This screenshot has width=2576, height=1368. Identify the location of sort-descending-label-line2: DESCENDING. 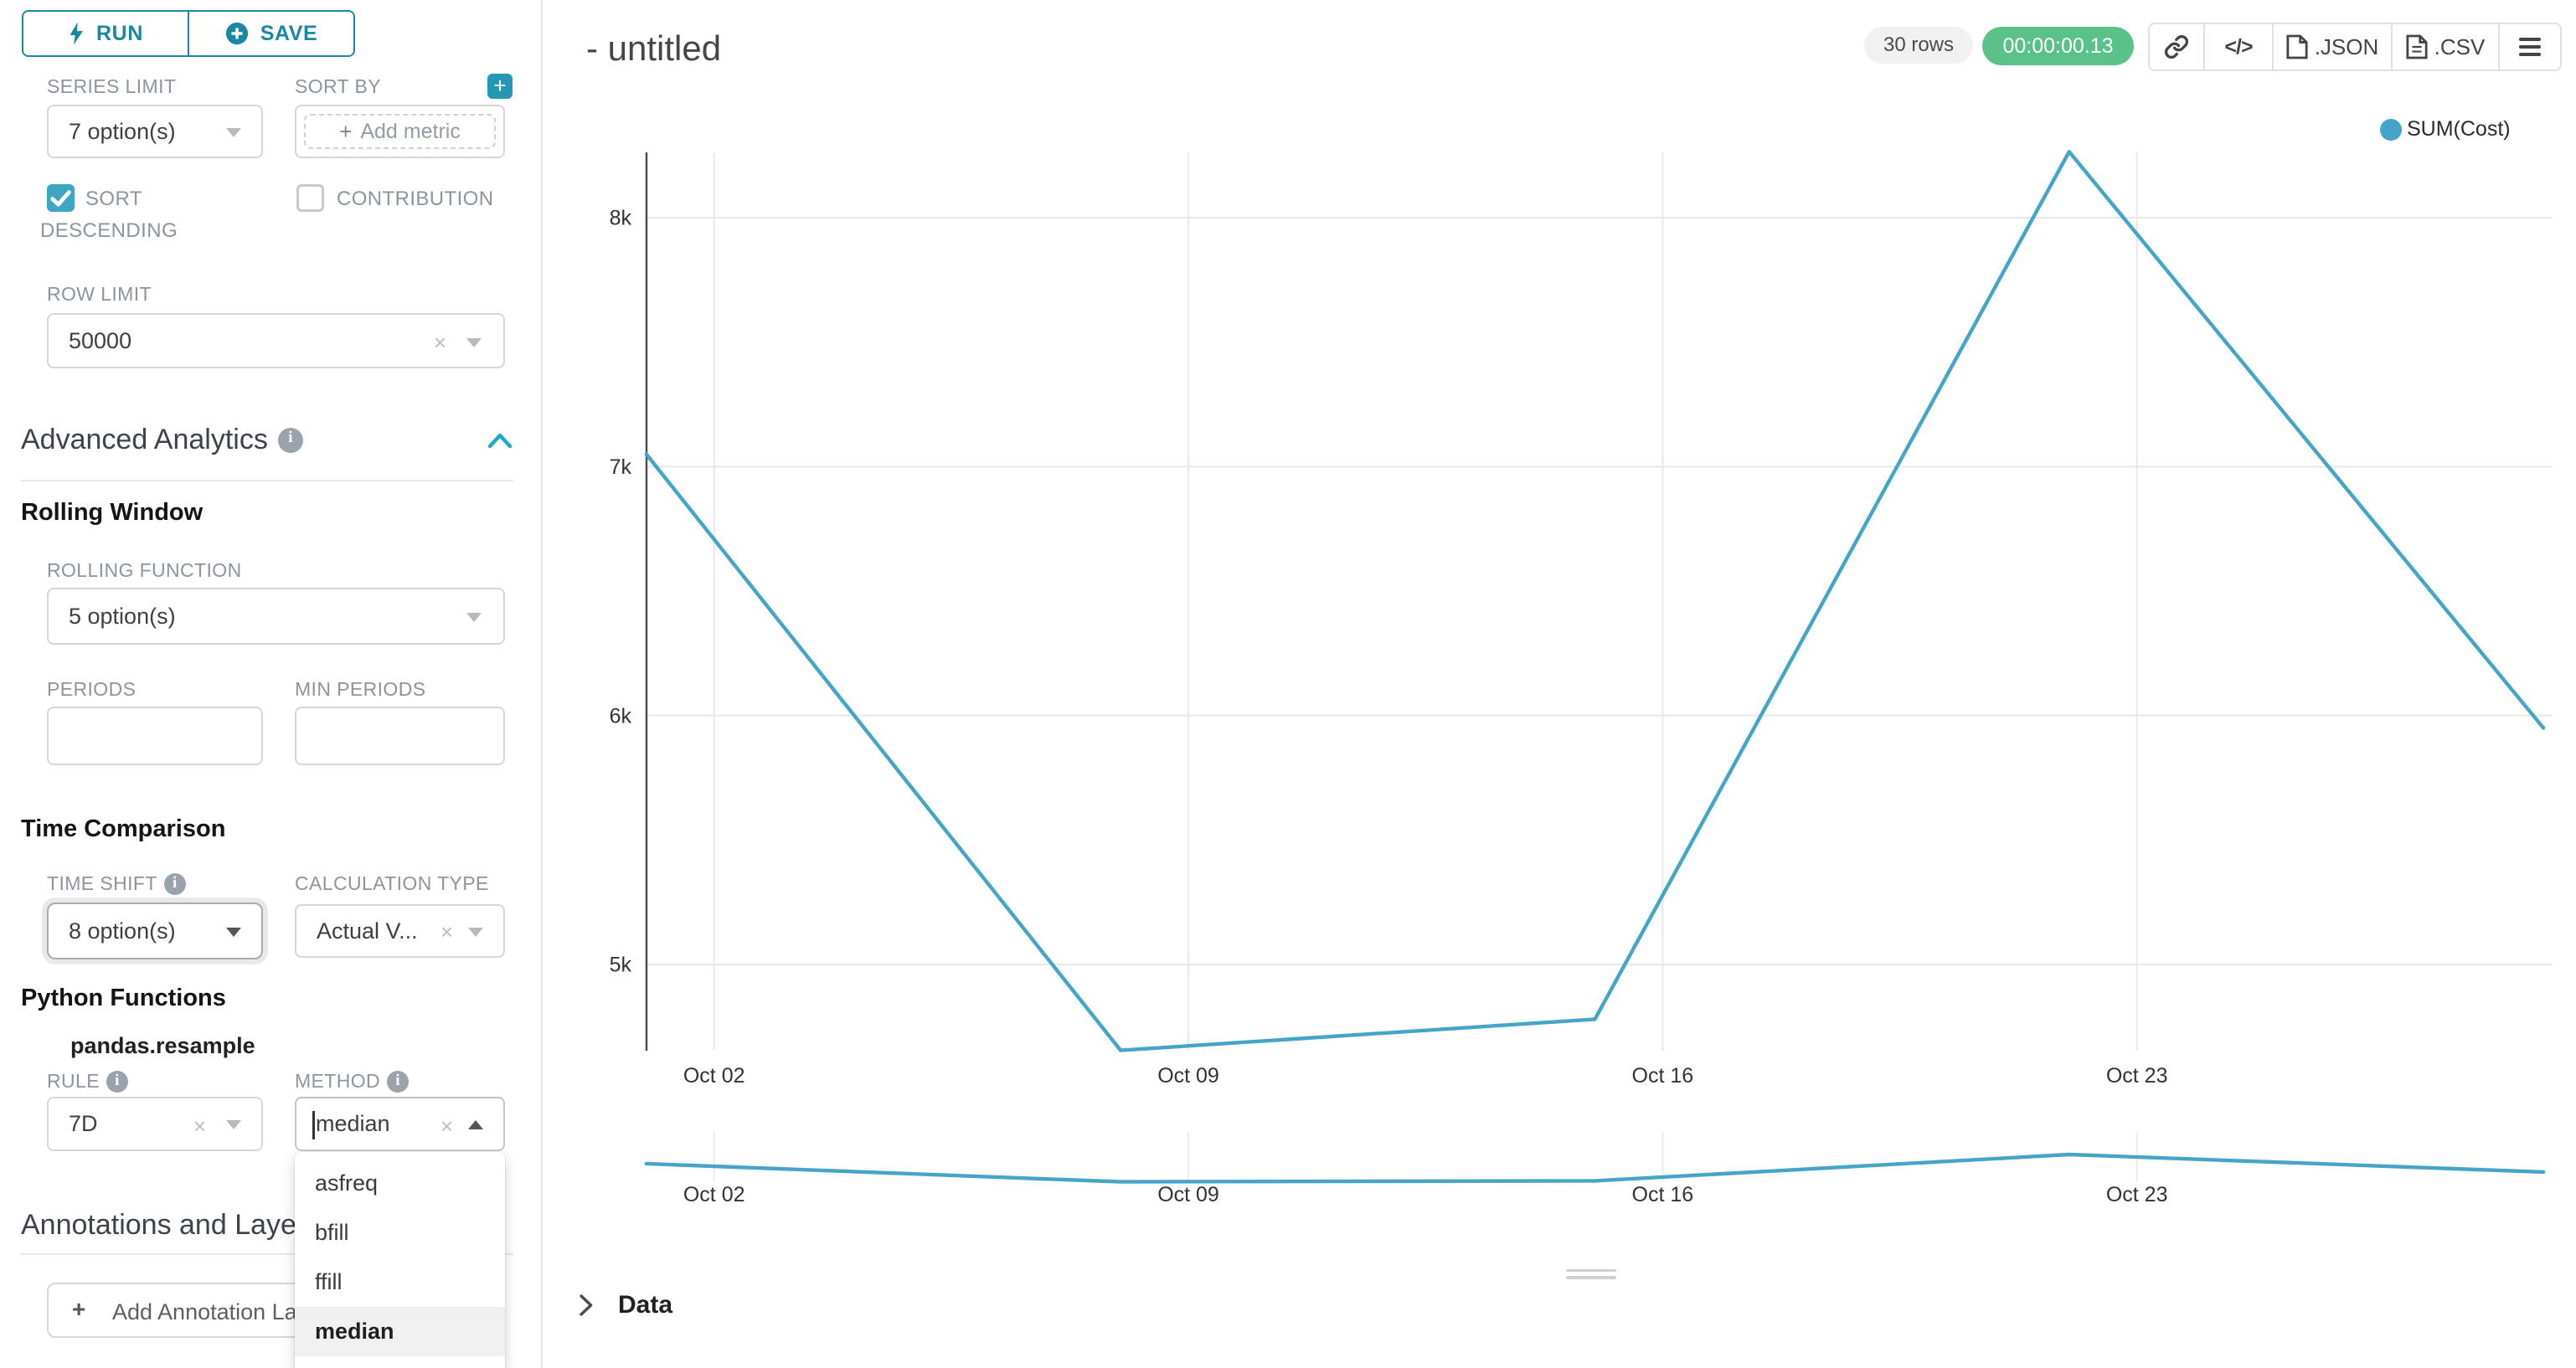
(109, 231).